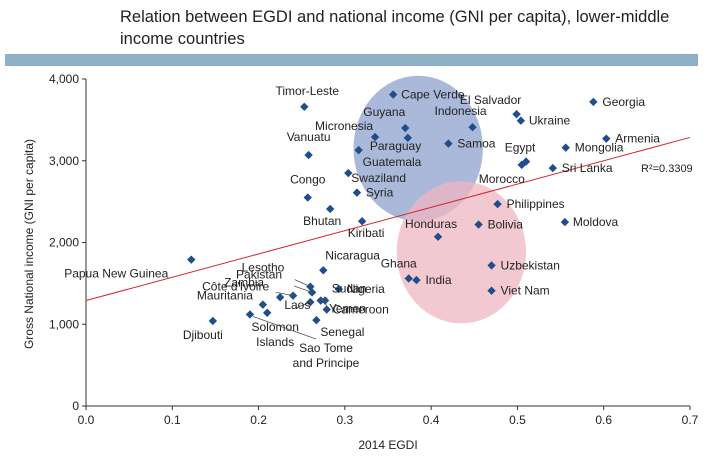  I want to click on point-label: Laos, so click(297, 305).